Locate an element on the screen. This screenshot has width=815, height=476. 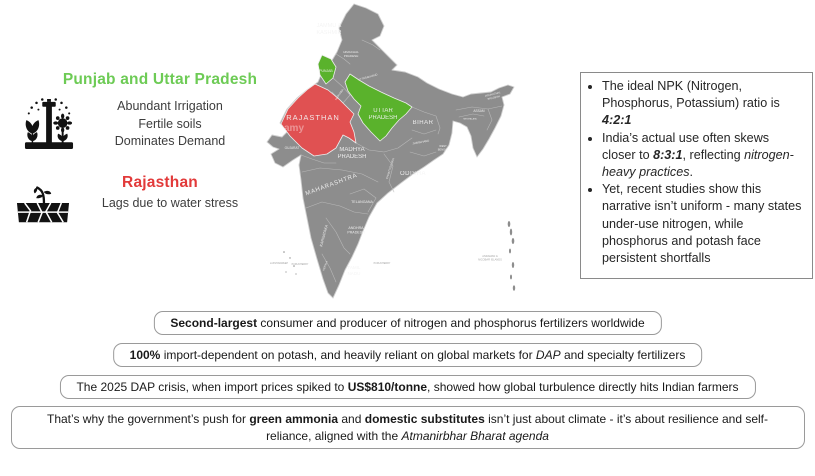
lakshadweep-islands is located at coordinates (290, 263).